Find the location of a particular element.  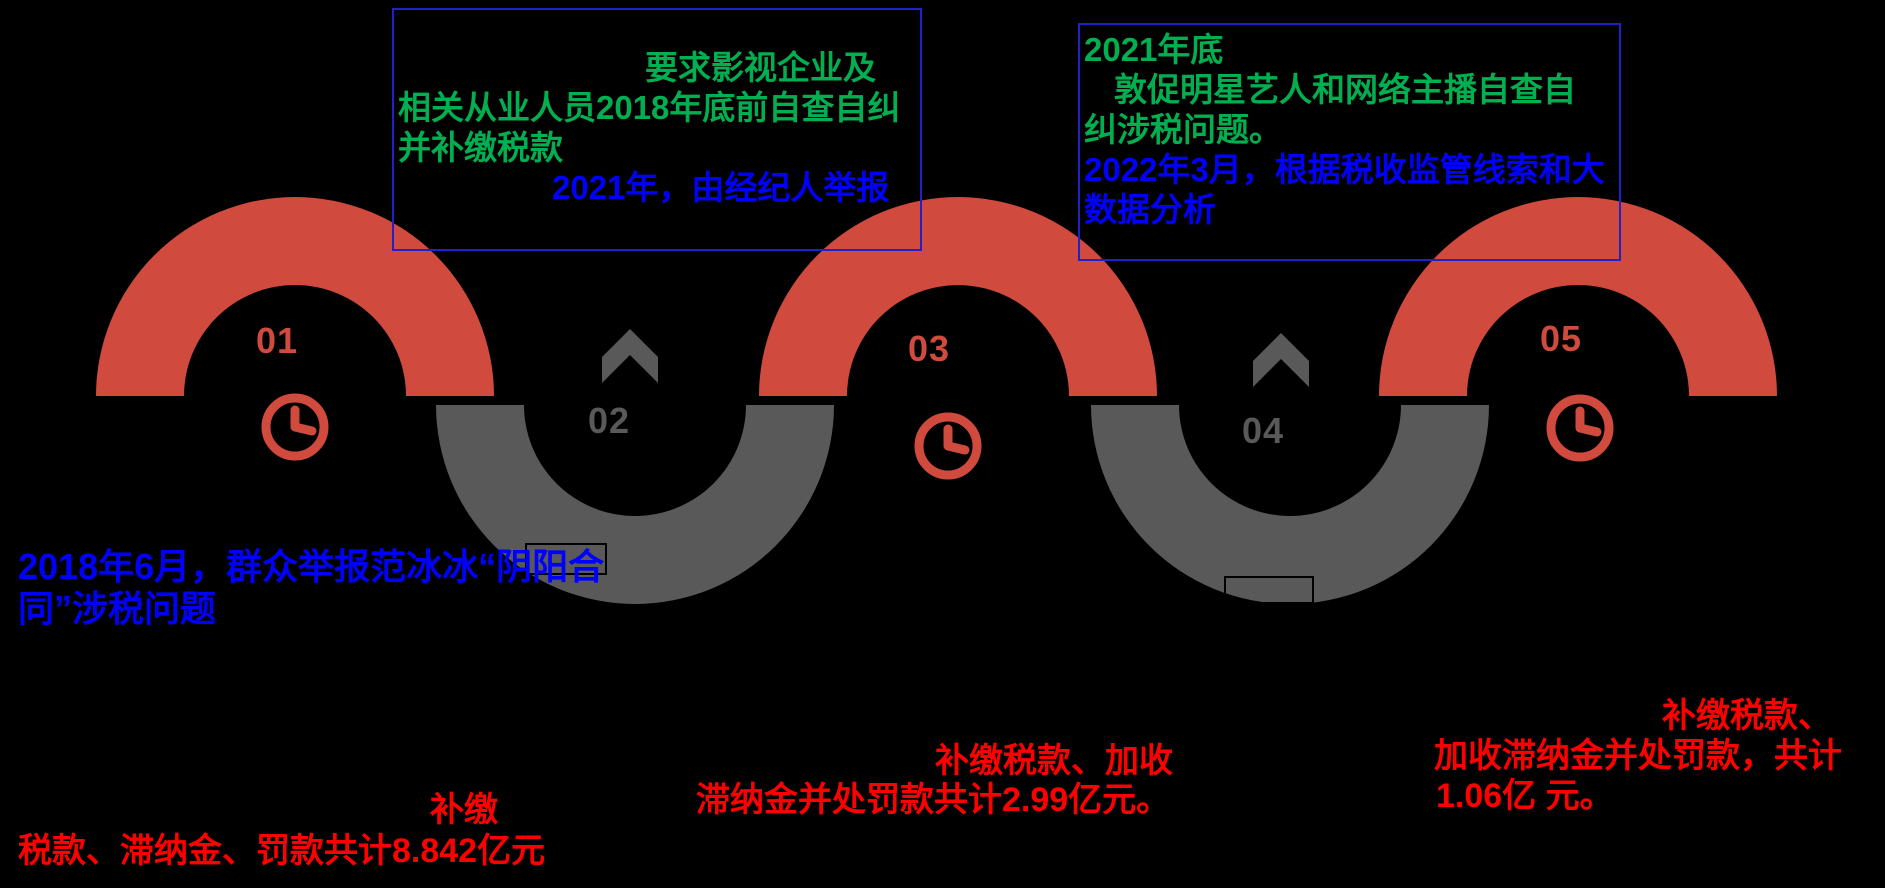

result-step3-line-1: 补缴税款、加收 is located at coordinates (1054, 761).